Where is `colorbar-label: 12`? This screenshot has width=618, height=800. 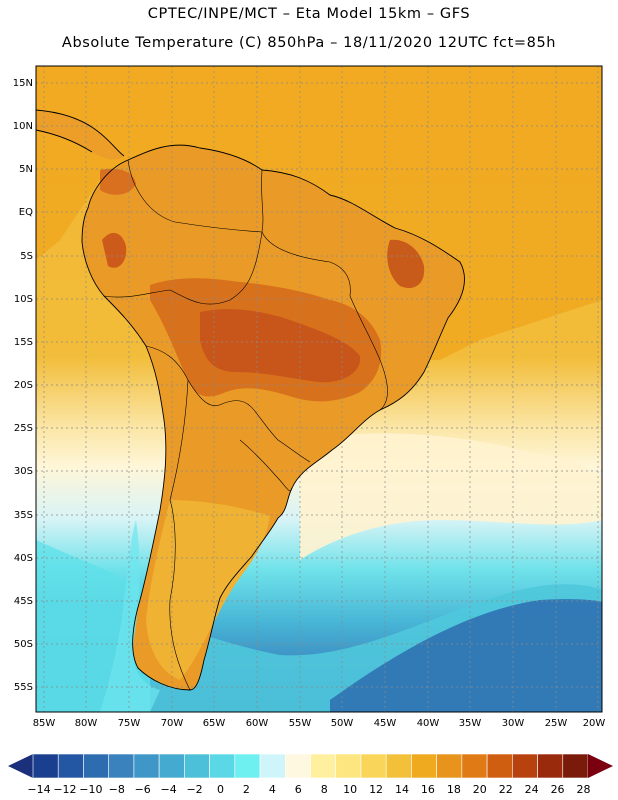
colorbar-label: 12 is located at coordinates (376, 789).